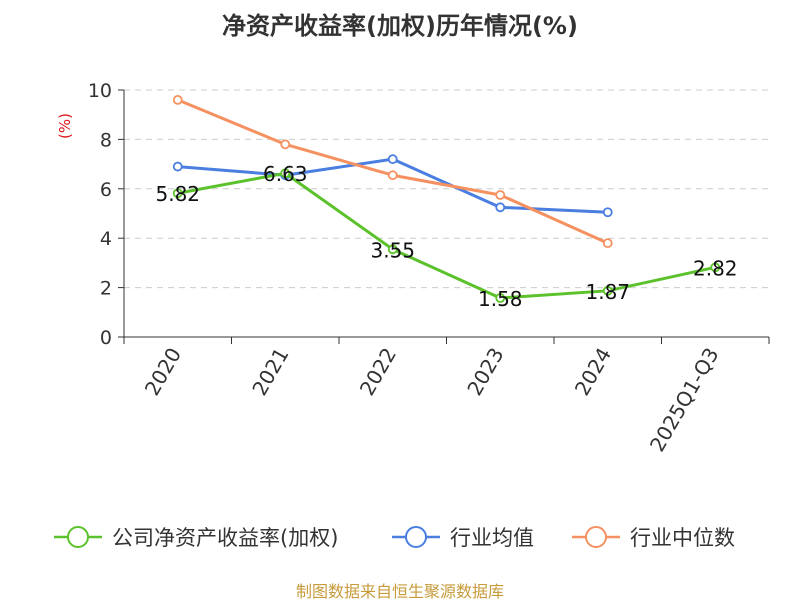 Image resolution: width=800 pixels, height=602 pixels. I want to click on data-point-s0-2024, so click(607, 290).